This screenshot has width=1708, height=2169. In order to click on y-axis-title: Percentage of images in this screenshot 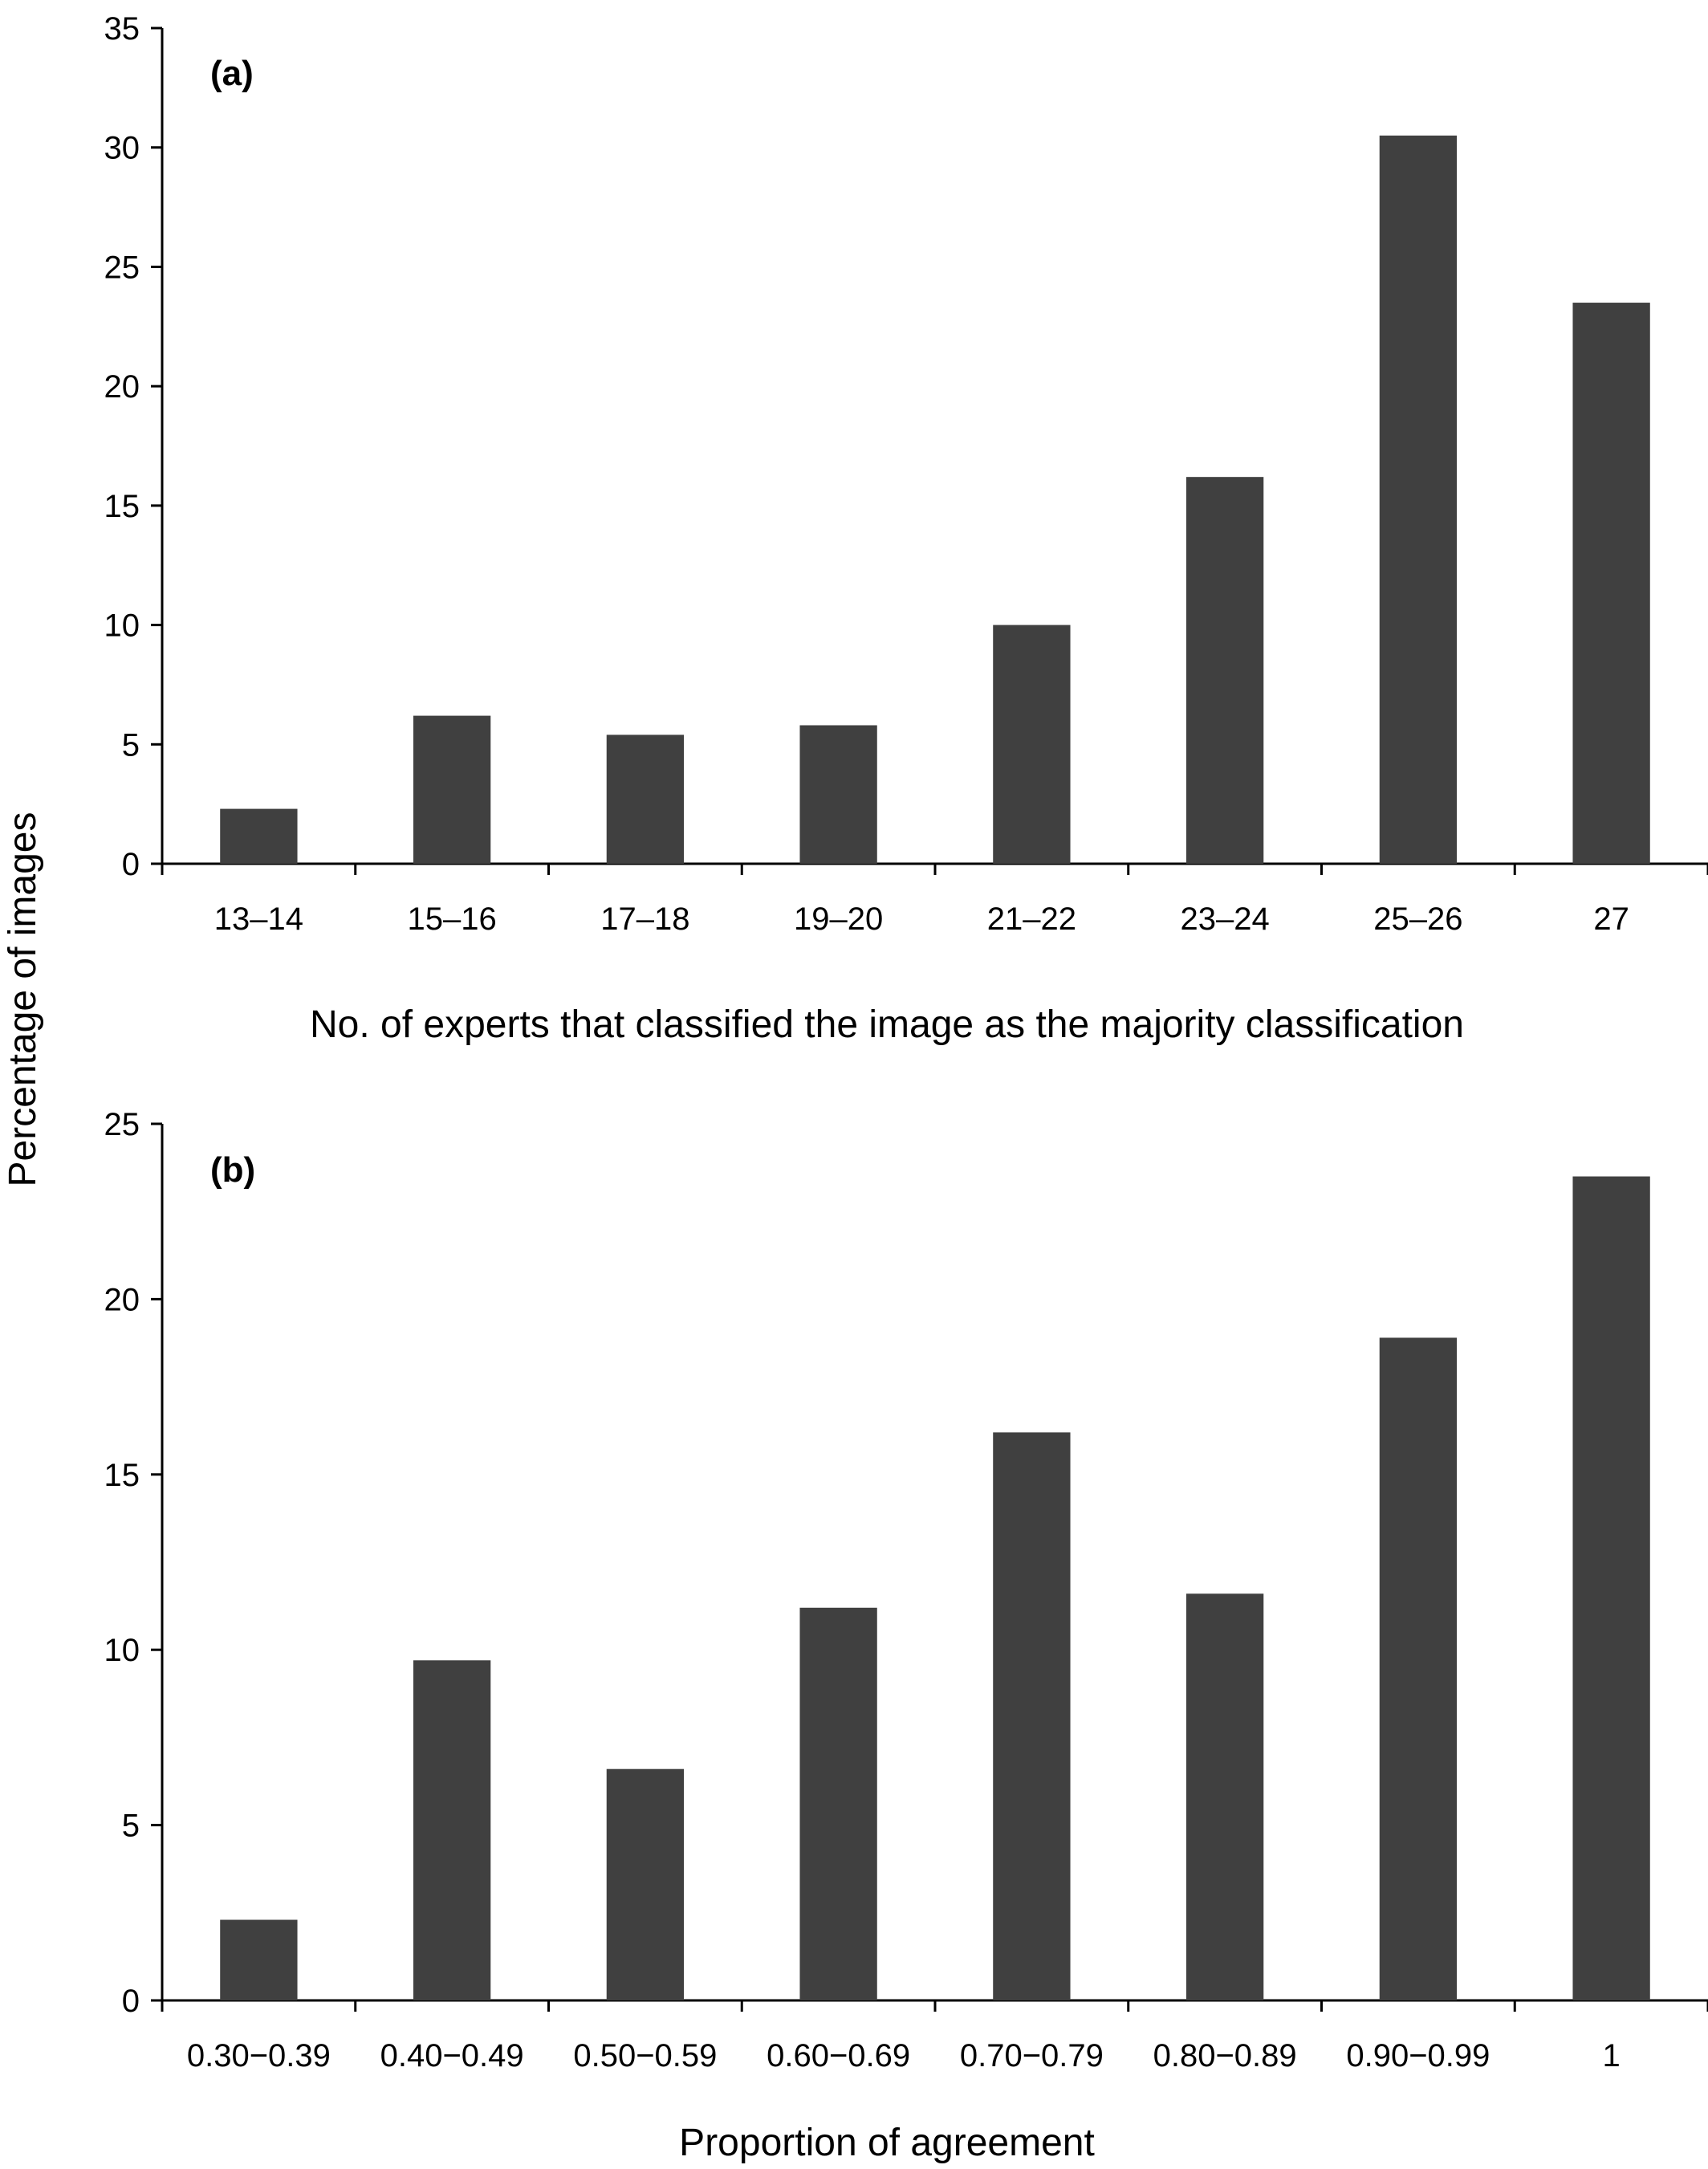, I will do `click(23, 999)`.